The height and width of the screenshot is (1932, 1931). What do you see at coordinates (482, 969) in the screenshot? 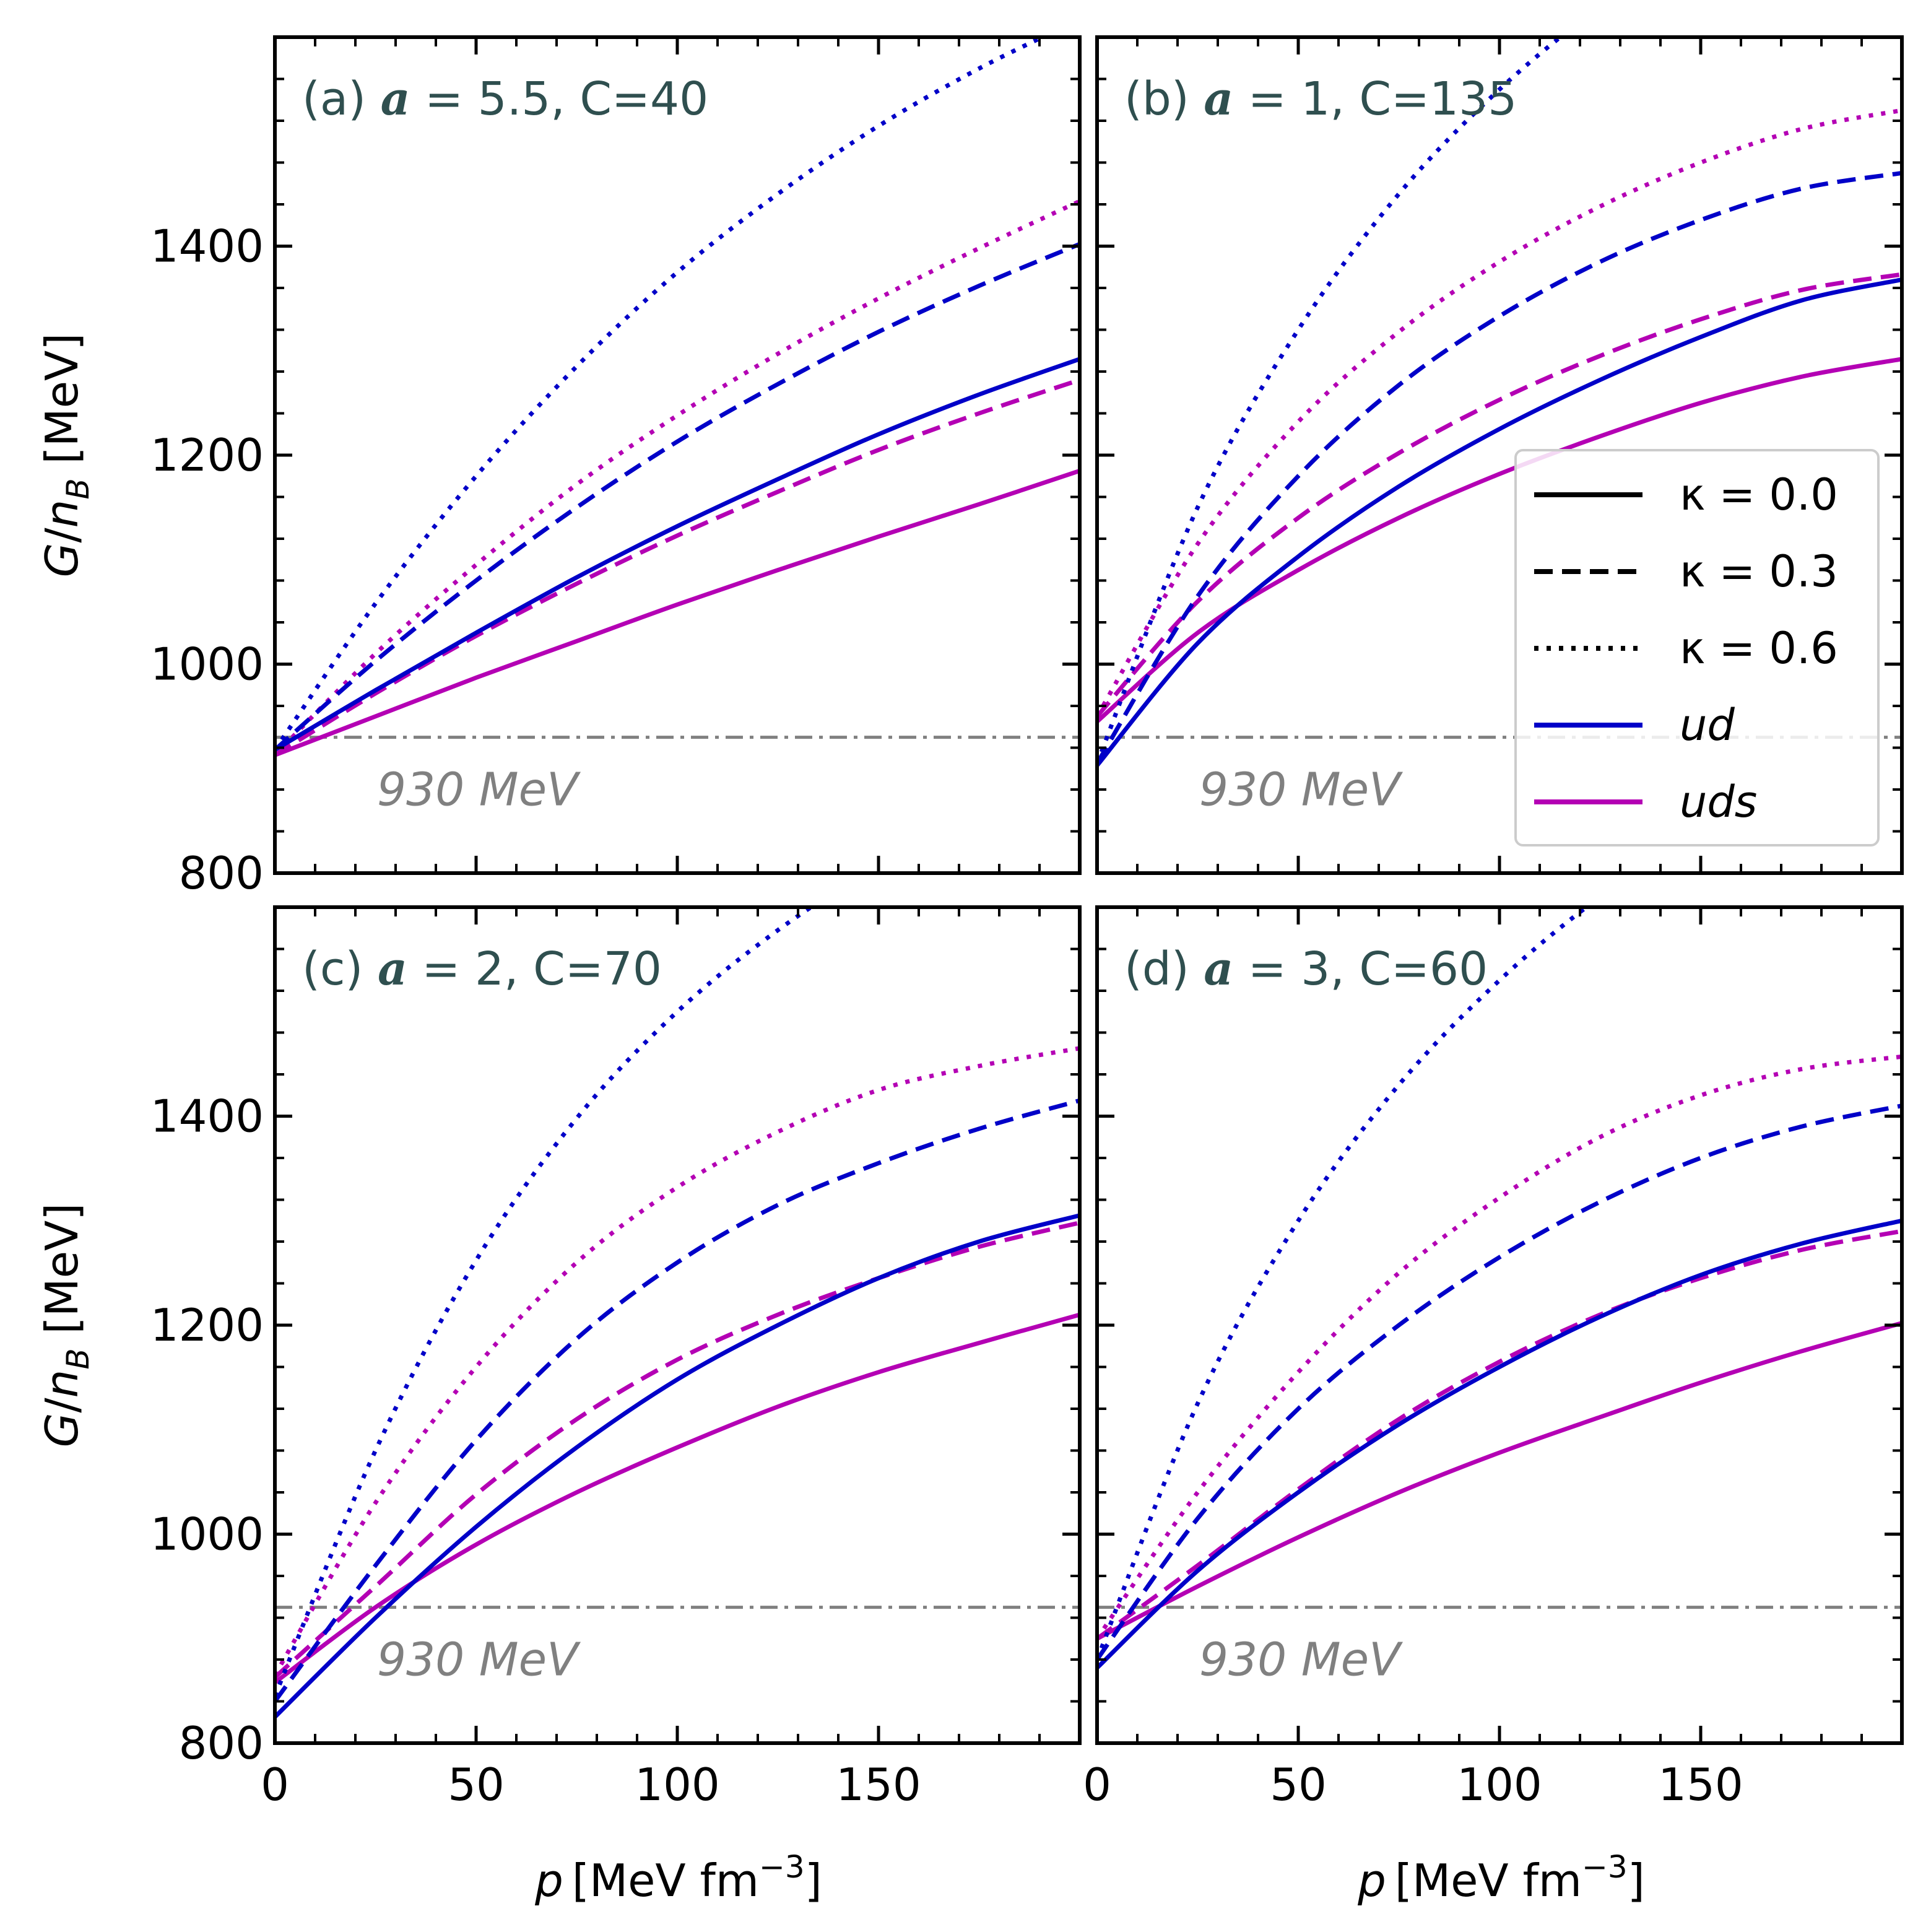
I see `panel-label: (c) a = 2, C=70` at bounding box center [482, 969].